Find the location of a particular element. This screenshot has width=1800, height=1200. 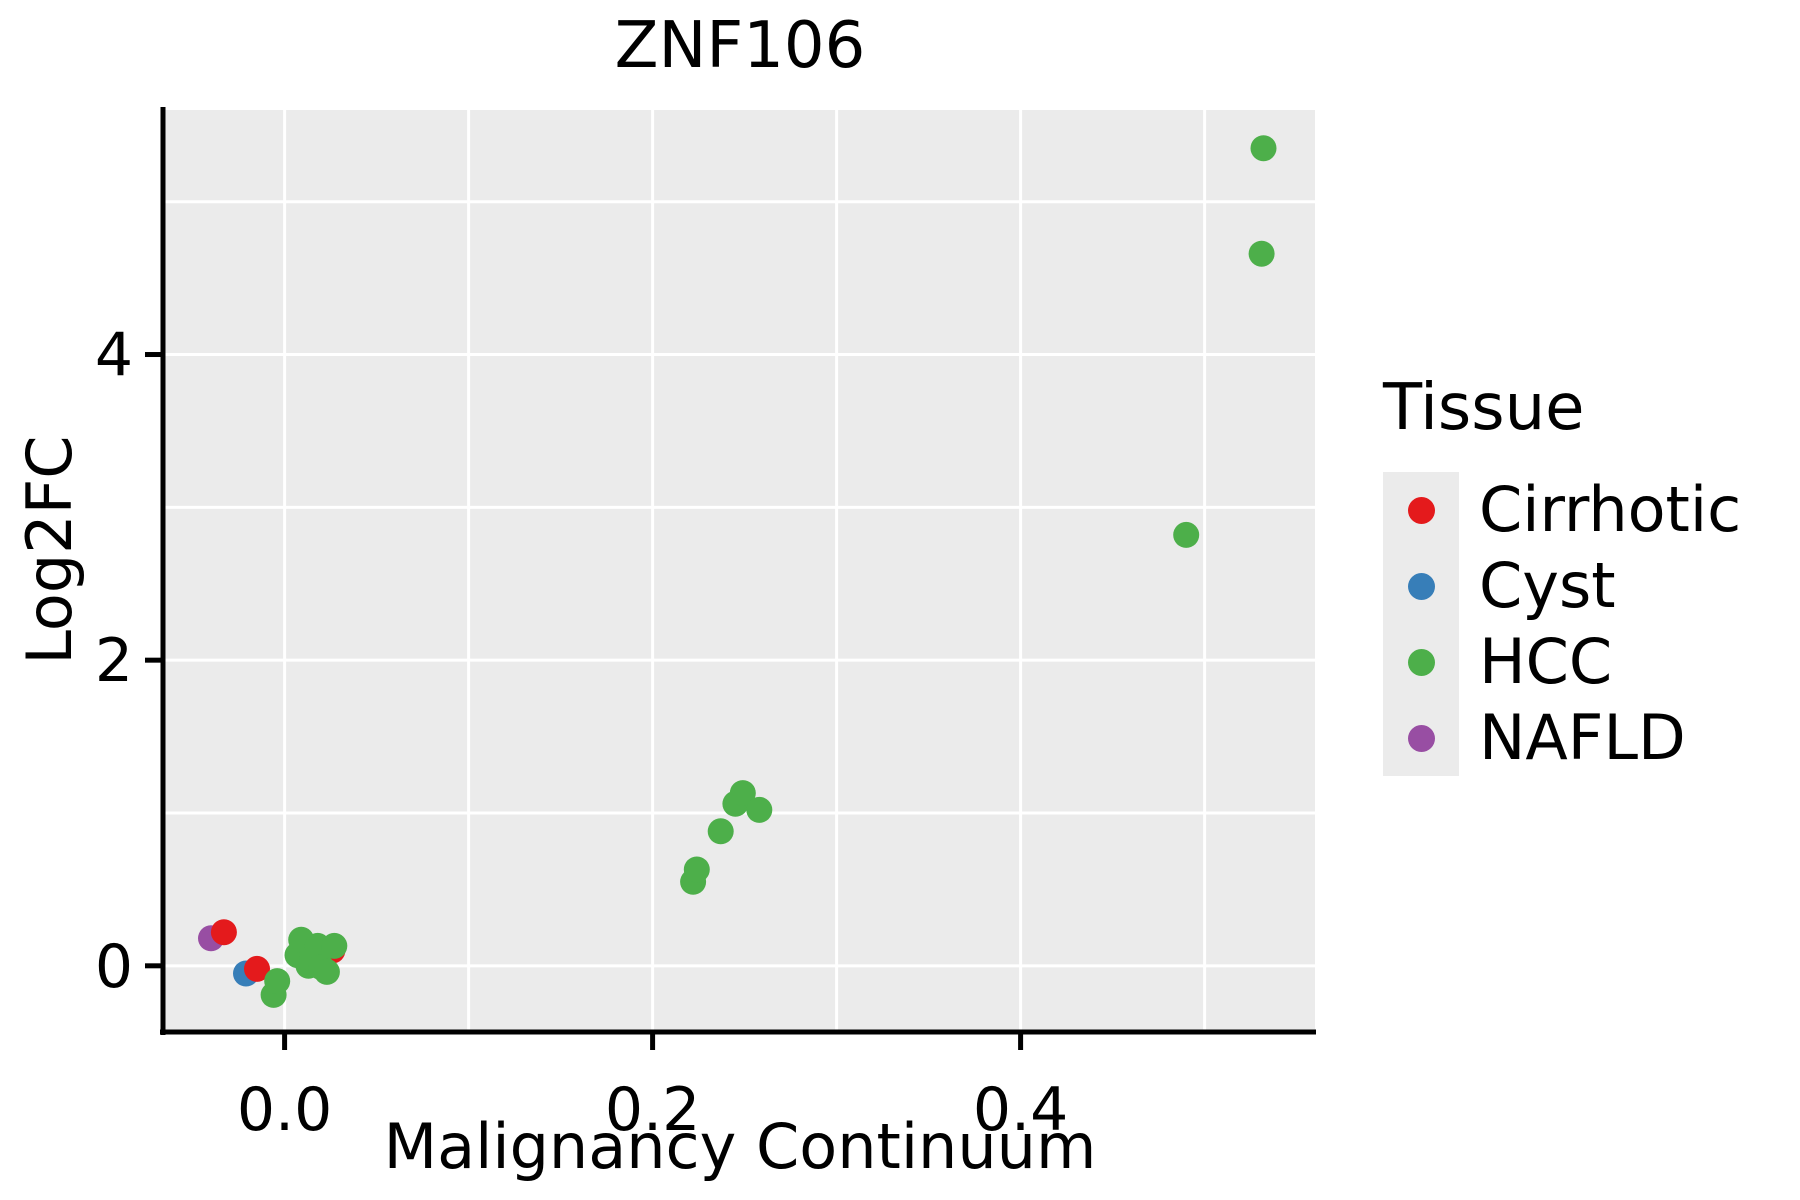

legend-entry-hcc: HCC is located at coordinates (1562, 662).